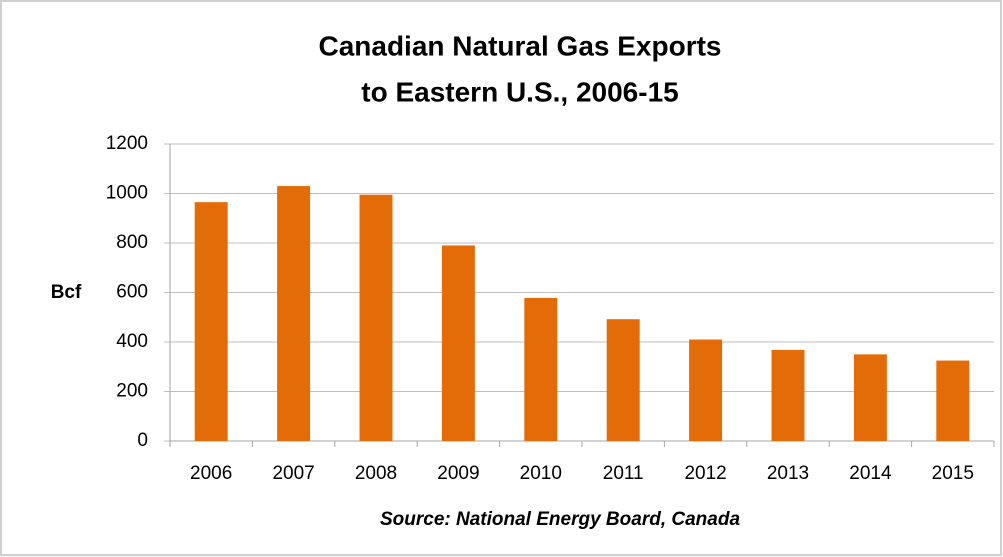 Image resolution: width=1003 pixels, height=557 pixels. What do you see at coordinates (66, 292) in the screenshot?
I see `y-axis-label: Bcf` at bounding box center [66, 292].